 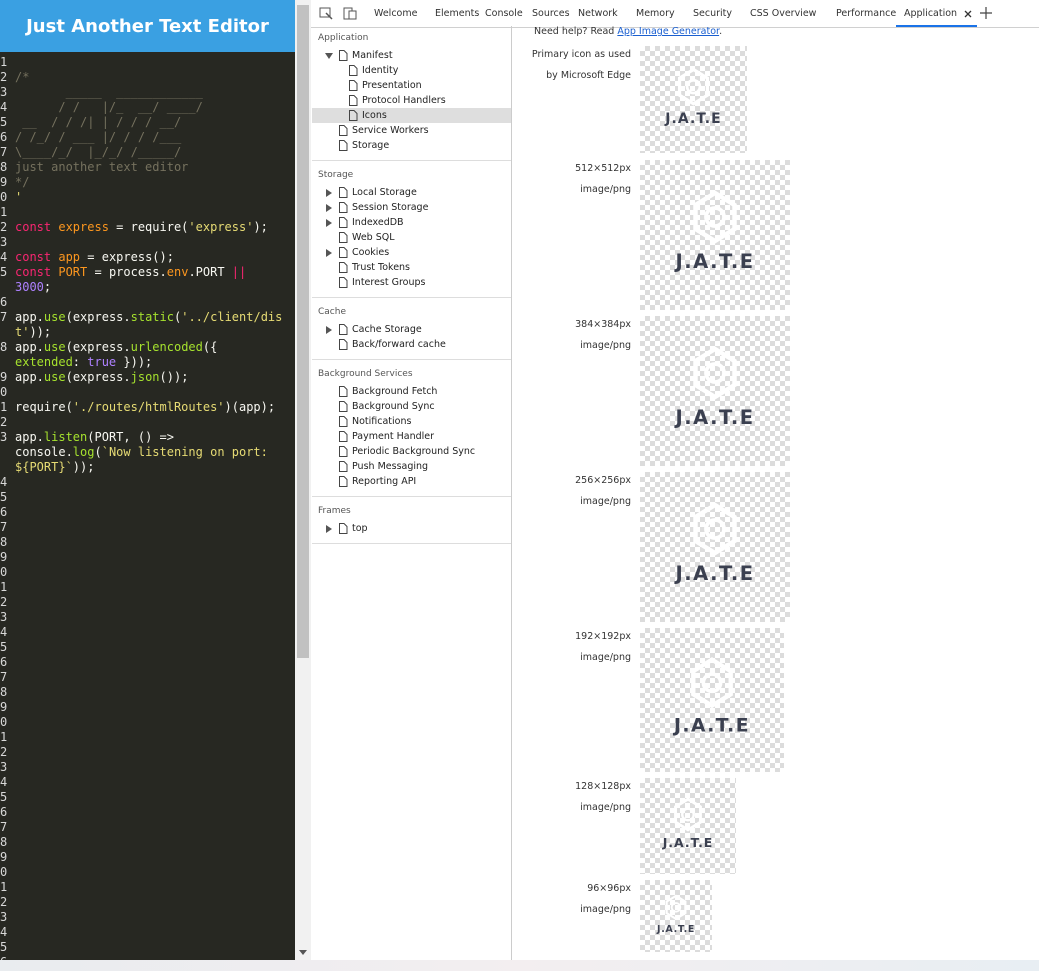 What do you see at coordinates (392, 85) in the screenshot?
I see `sidebar-label: Presentation` at bounding box center [392, 85].